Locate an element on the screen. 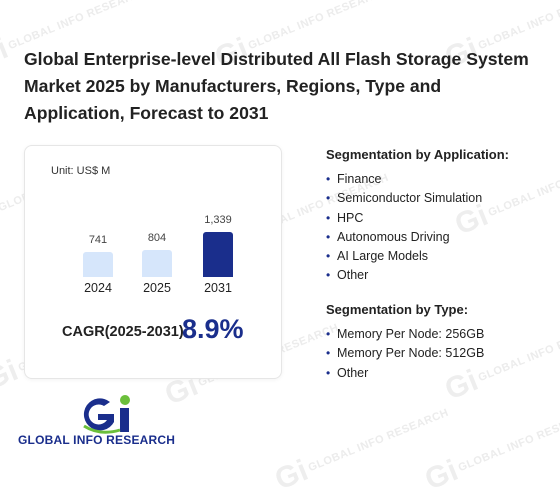 This screenshot has height=497, width=560. x-tick-label: 2031 is located at coordinates (218, 288).